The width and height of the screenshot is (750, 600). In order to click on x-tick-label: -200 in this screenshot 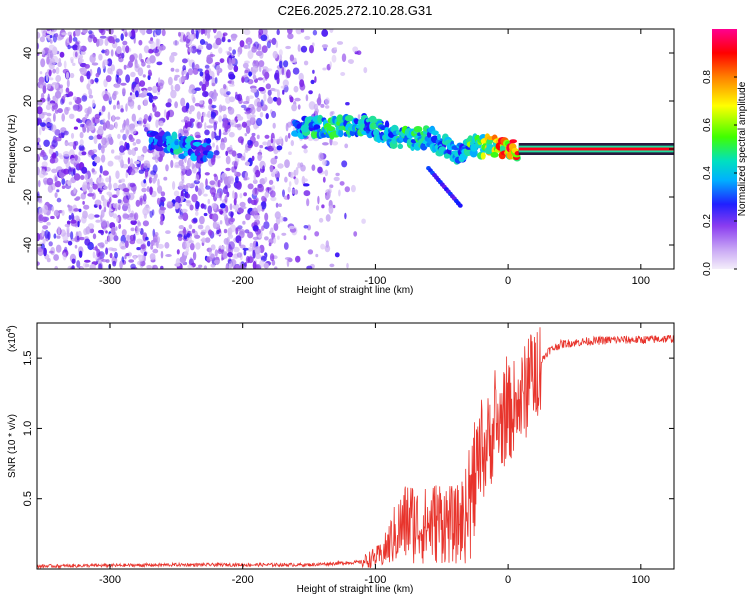, I will do `click(243, 281)`.